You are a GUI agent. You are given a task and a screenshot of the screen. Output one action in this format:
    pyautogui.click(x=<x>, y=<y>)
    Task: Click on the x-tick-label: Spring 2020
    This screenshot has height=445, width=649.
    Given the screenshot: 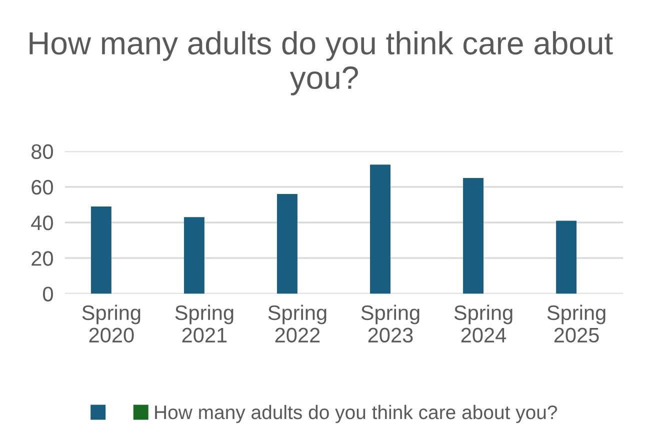 What is the action you would take?
    pyautogui.click(x=111, y=323)
    